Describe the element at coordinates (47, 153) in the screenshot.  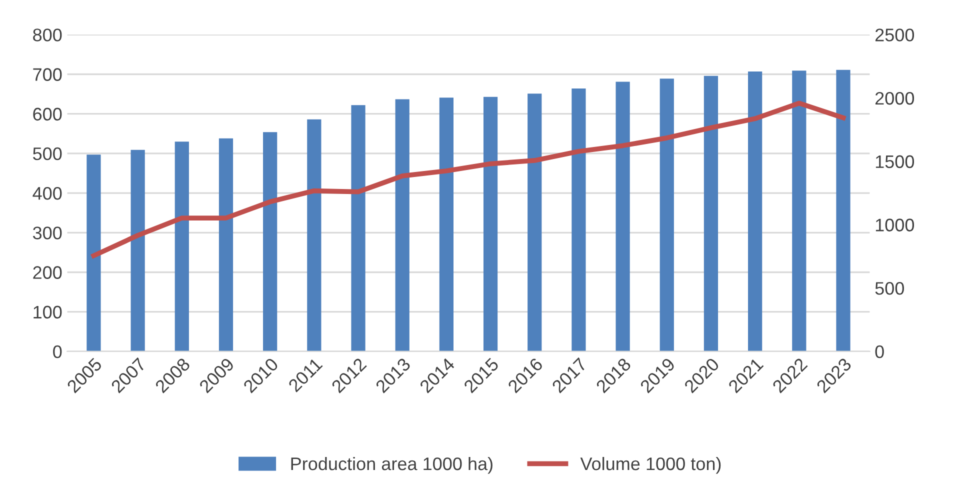
I see `y-tick-label: 500` at that location.